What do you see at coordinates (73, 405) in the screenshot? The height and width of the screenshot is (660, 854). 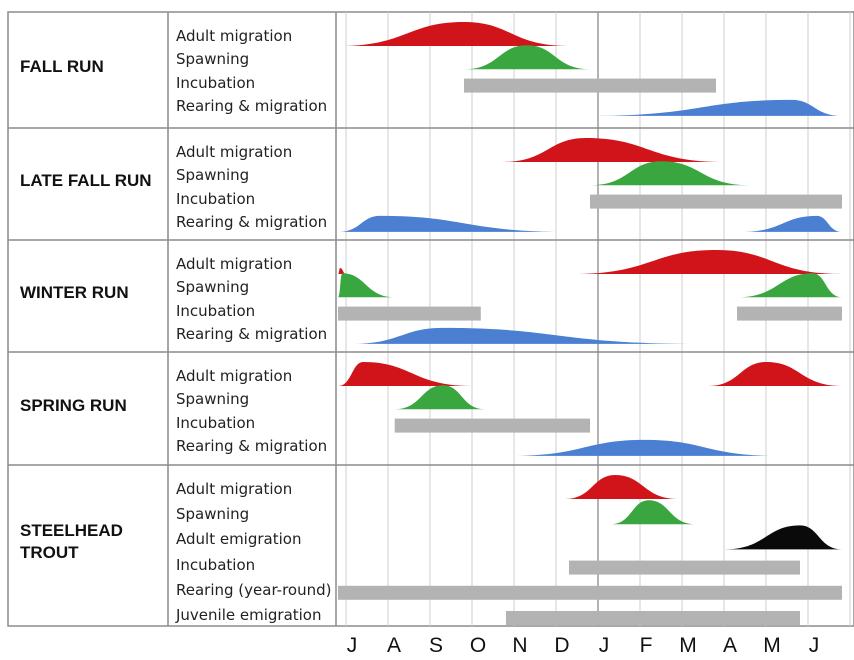 I see `run-label: SPRING RUN` at bounding box center [73, 405].